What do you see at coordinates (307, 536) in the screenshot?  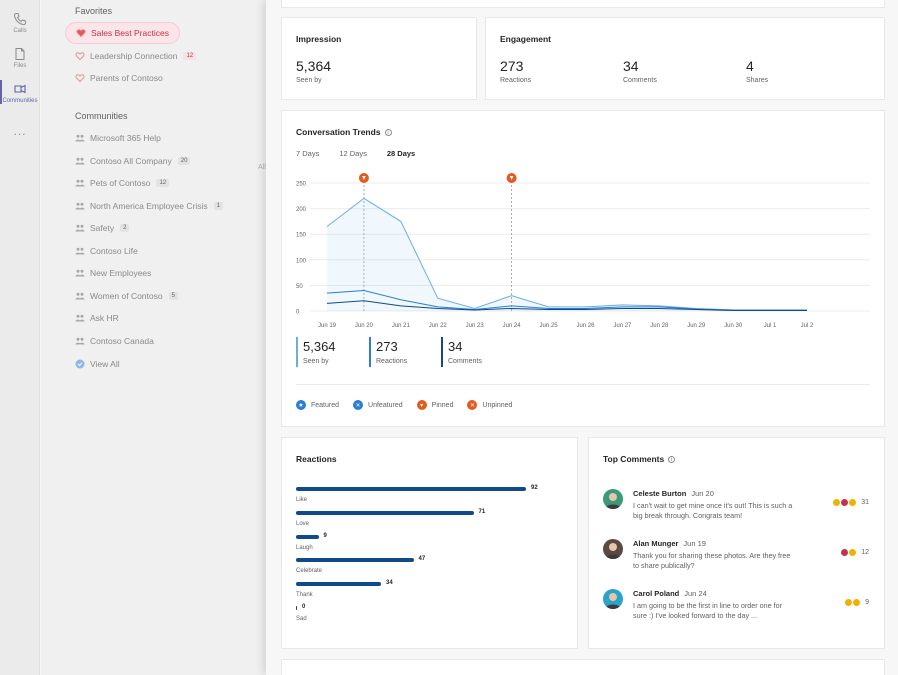 I see `reaction-bar` at bounding box center [307, 536].